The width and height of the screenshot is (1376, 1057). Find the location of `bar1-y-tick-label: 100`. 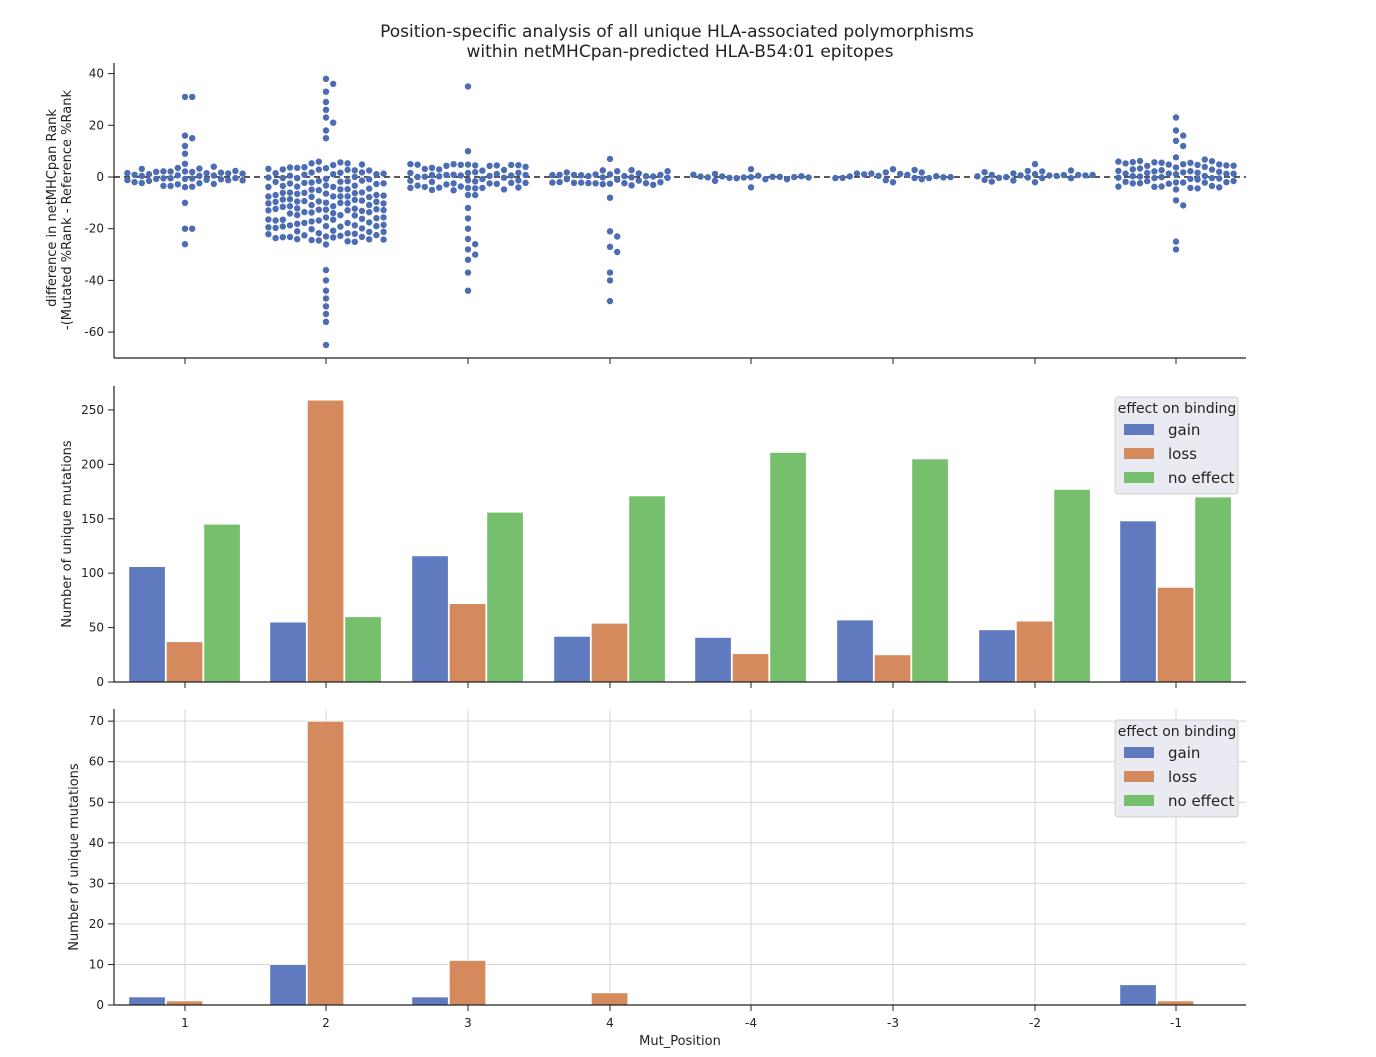

bar1-y-tick-label: 100 is located at coordinates (92, 573).